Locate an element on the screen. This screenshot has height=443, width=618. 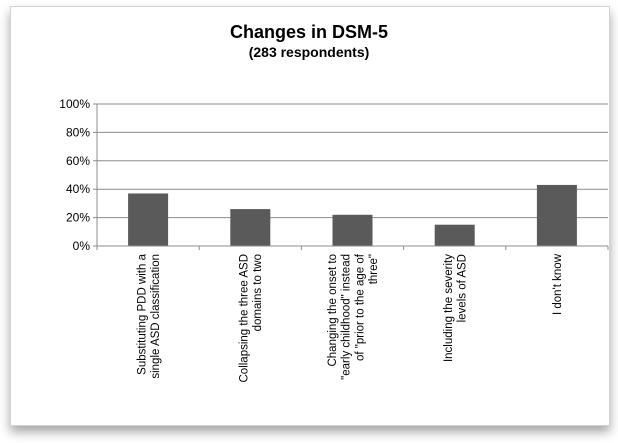
y-tick-label: 100% is located at coordinates (74, 104).